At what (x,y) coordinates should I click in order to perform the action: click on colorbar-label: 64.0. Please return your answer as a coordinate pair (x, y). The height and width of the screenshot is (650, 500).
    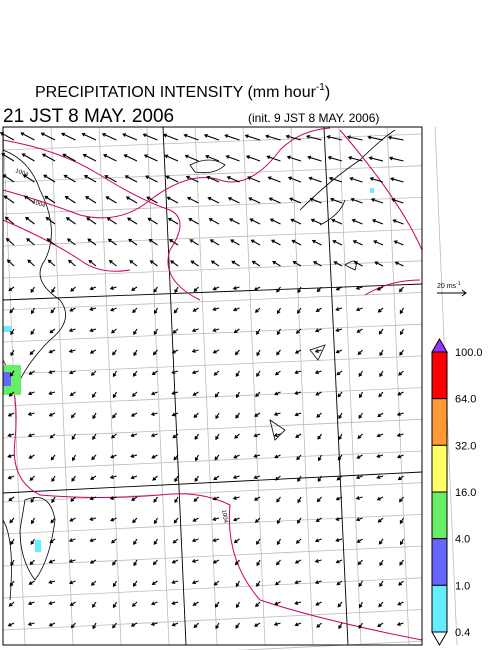
    Looking at the image, I should click on (465, 400).